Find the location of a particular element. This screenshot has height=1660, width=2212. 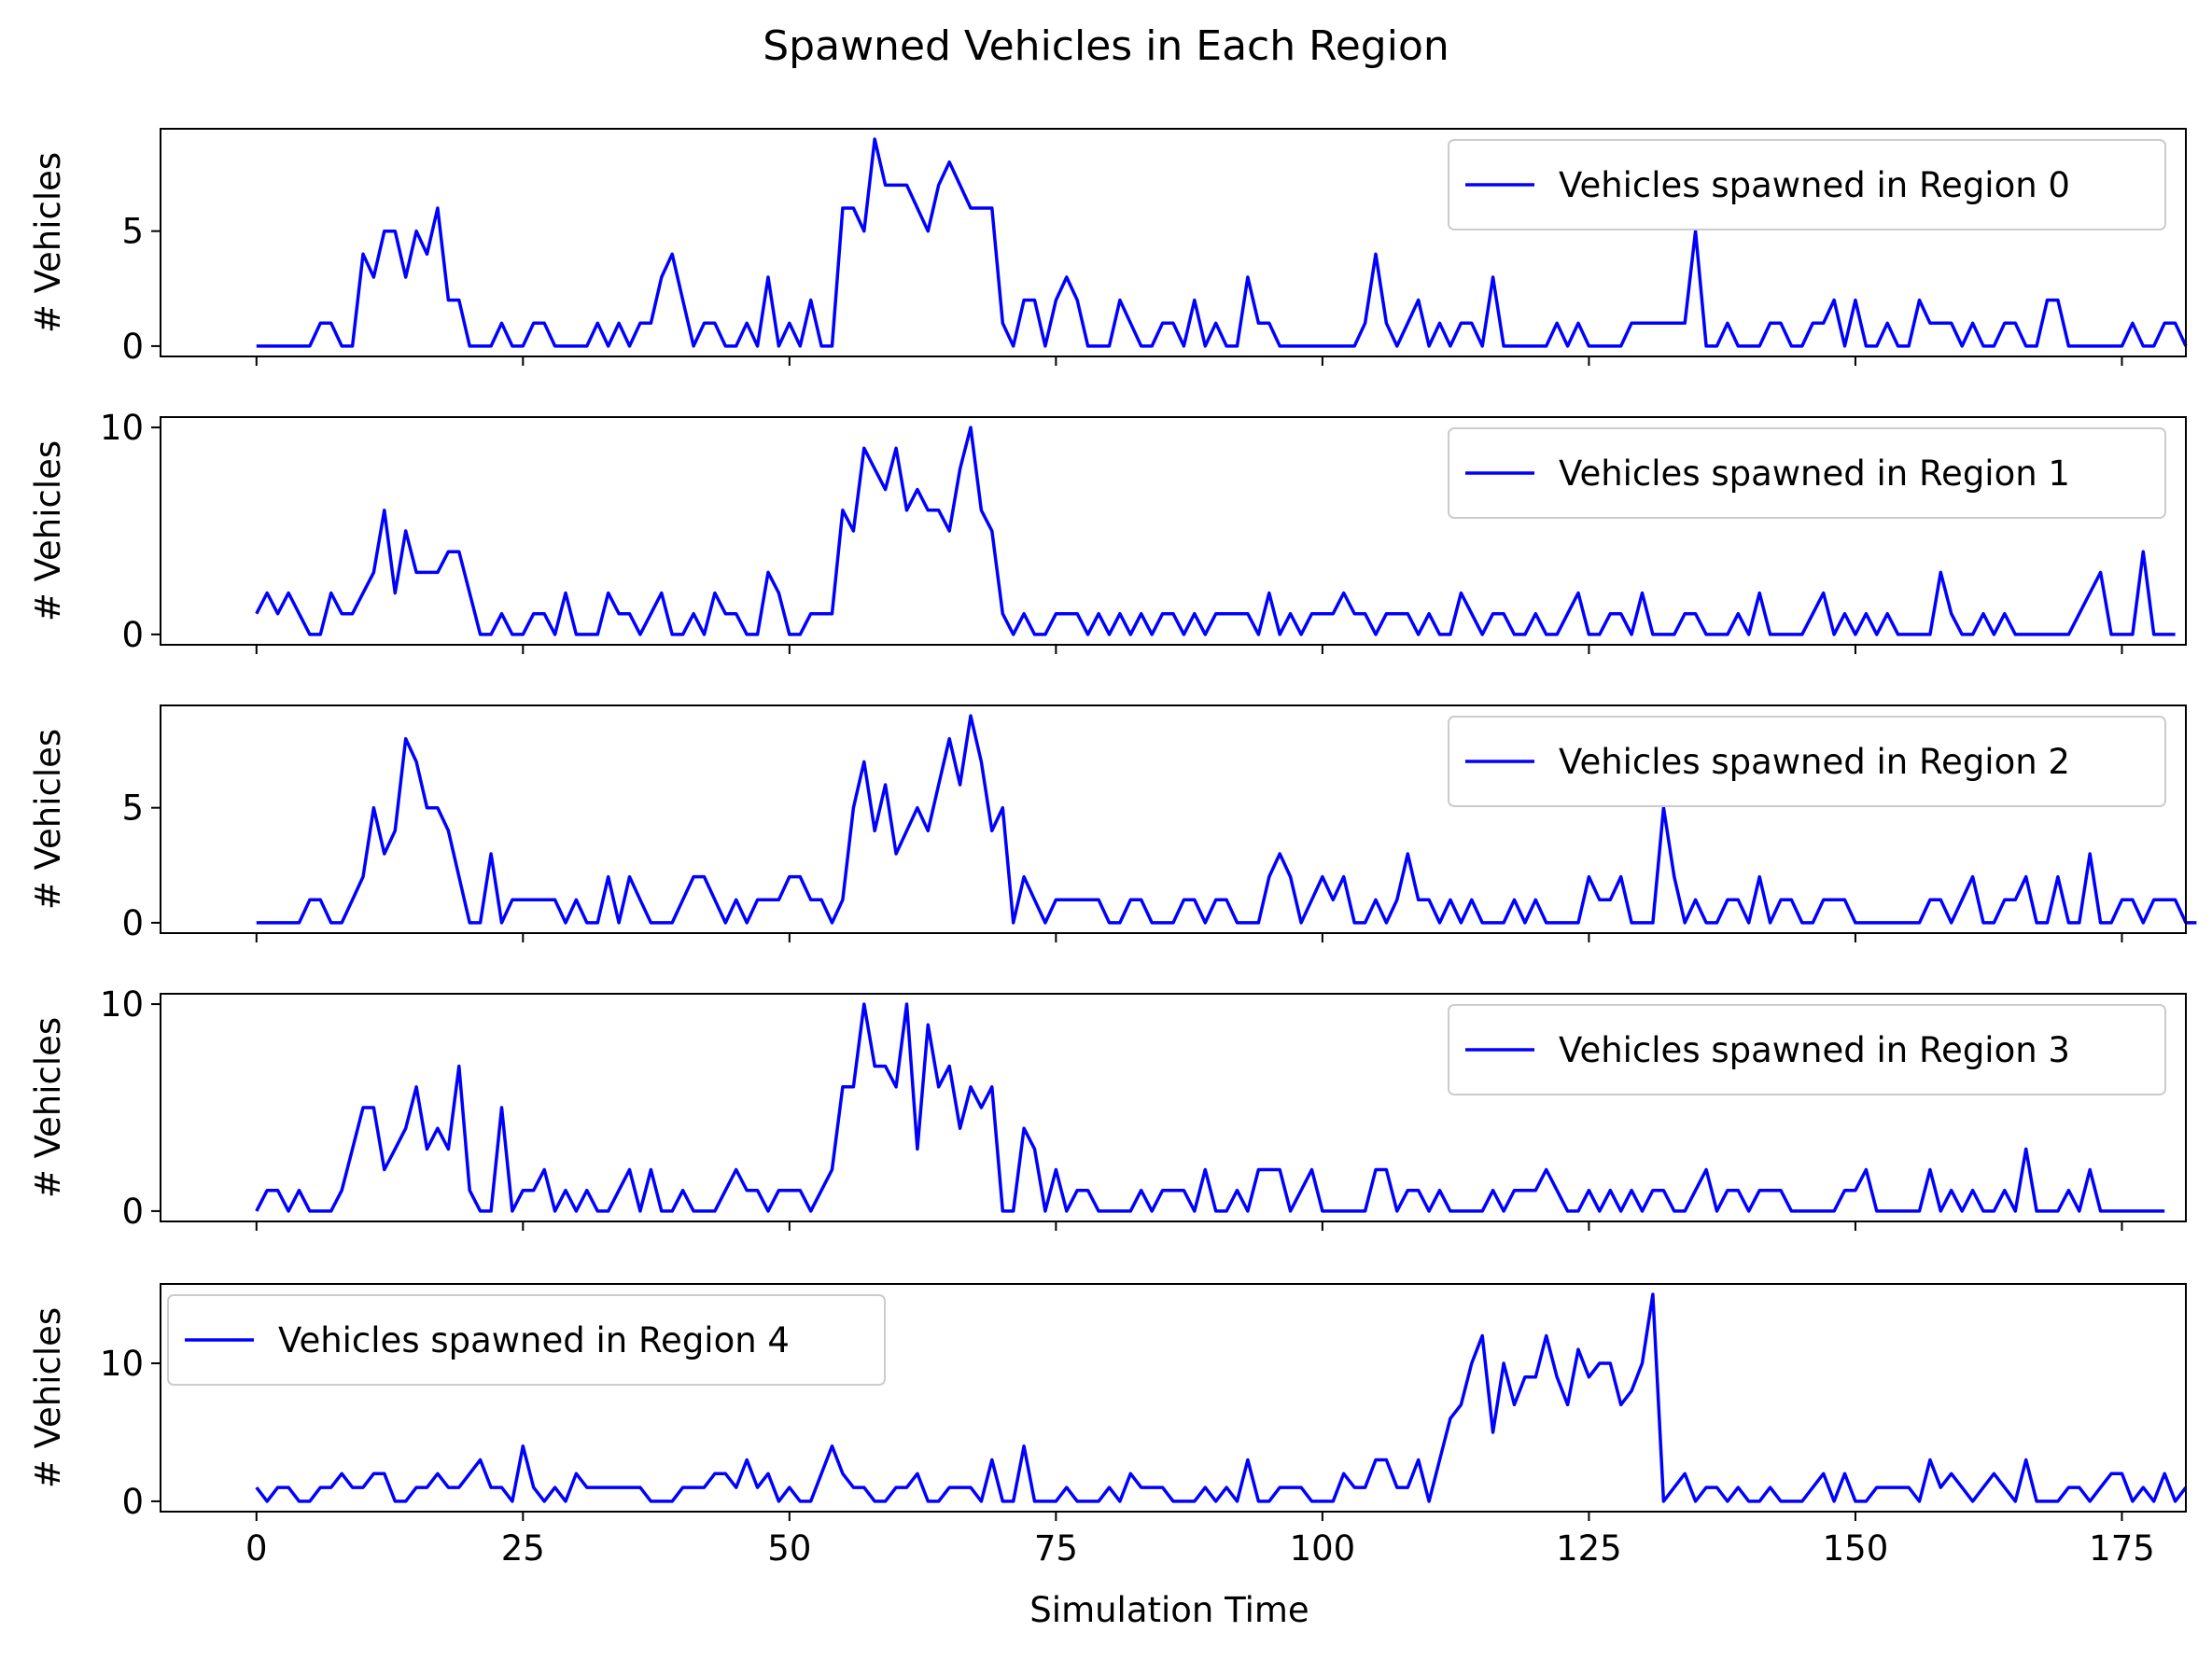

legend-label: Vehicles spawned in Region 3 is located at coordinates (1814, 1050).